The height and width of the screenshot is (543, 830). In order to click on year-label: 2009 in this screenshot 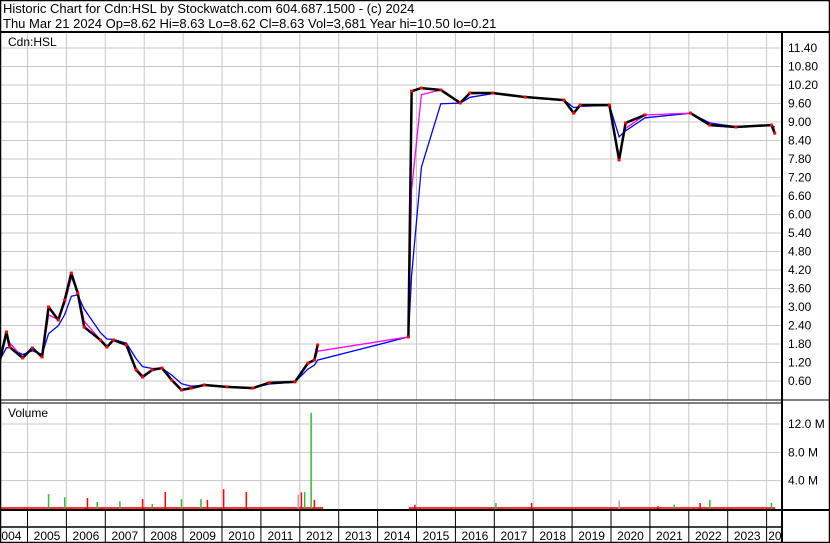, I will do `click(202, 536)`.